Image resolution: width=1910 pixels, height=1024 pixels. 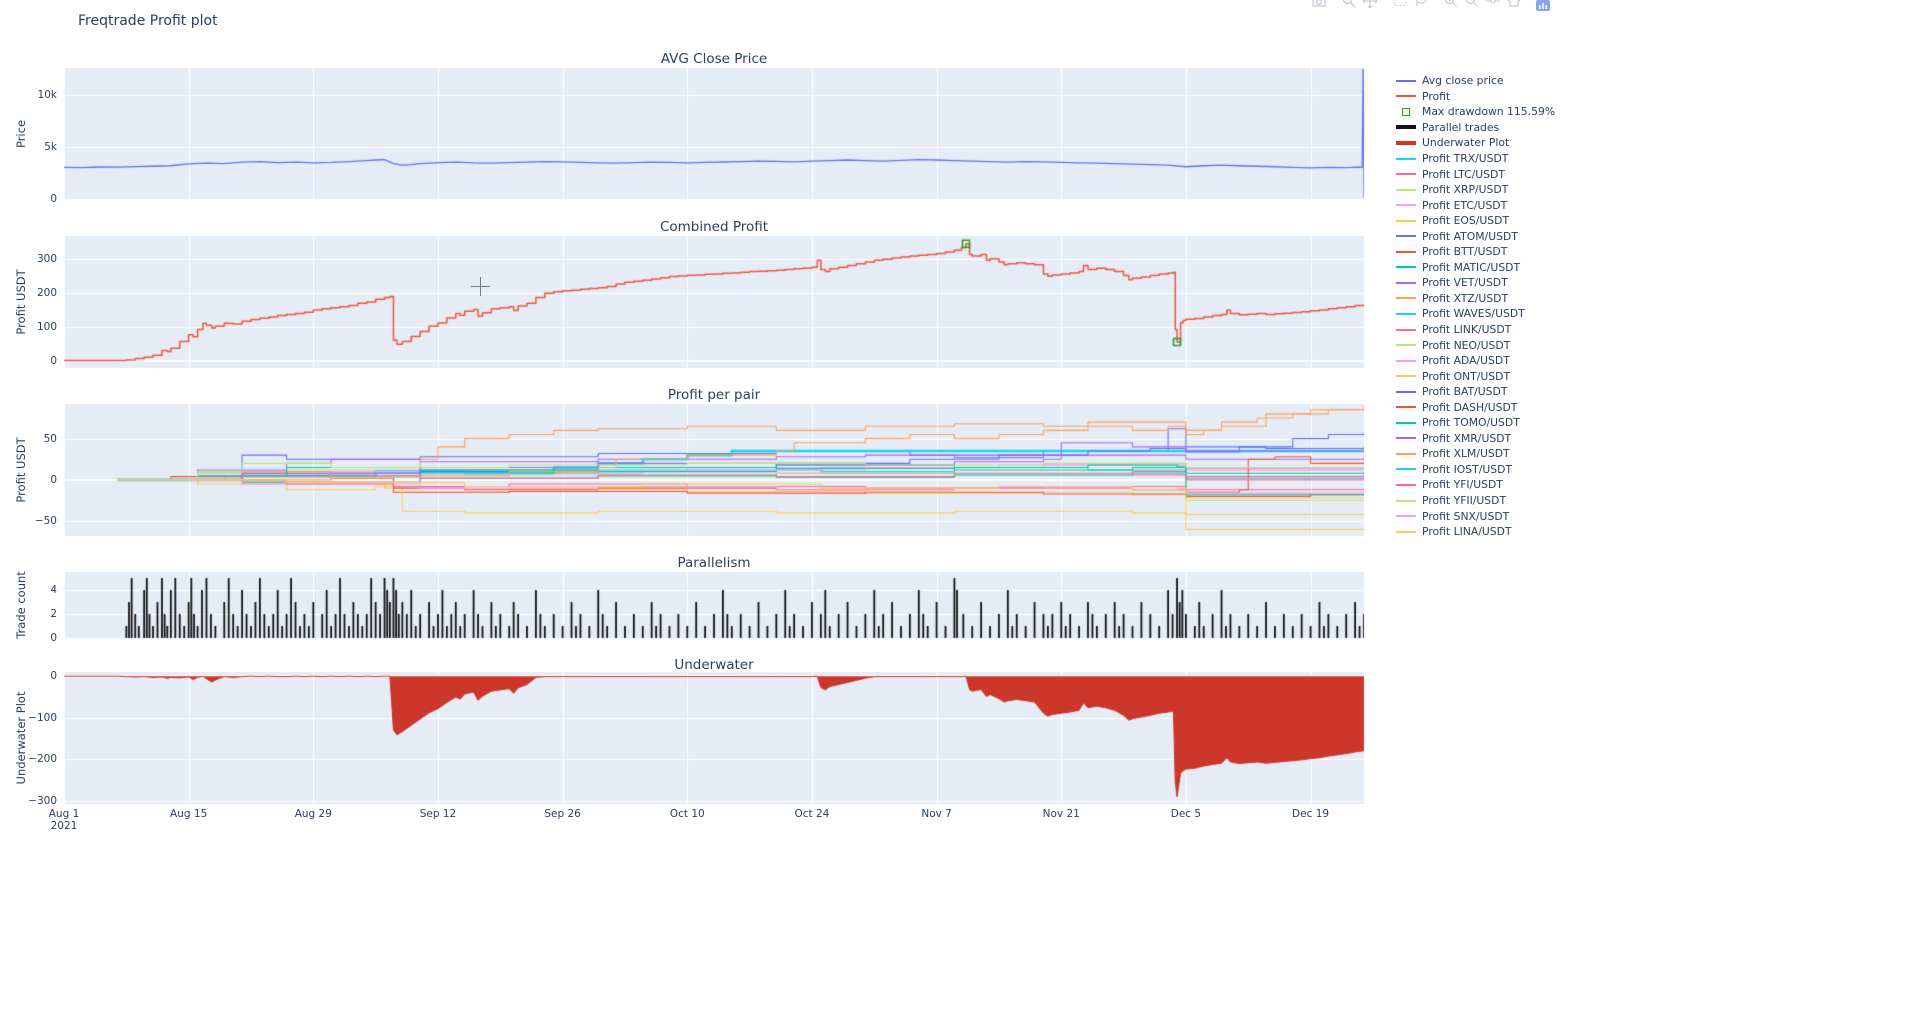 I want to click on legend-item-profit-xmr-usdt: Profit XMR/USDT, so click(x=1475, y=439).